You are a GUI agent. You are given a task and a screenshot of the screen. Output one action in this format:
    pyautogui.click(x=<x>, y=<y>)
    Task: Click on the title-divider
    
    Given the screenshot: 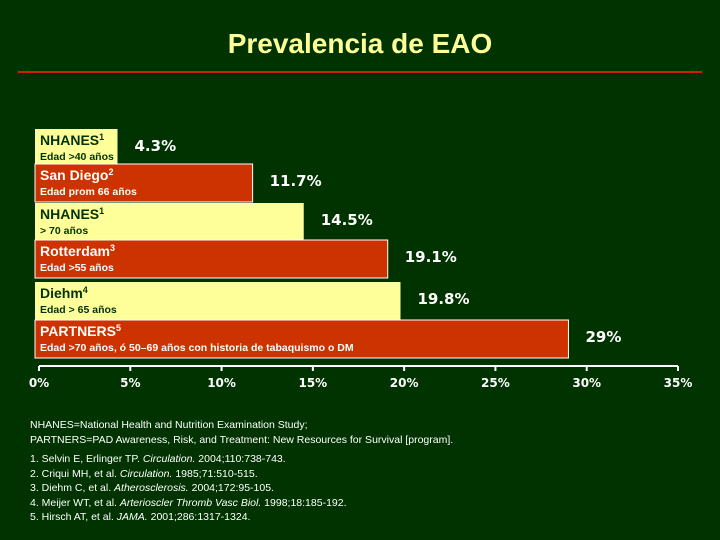 What is the action you would take?
    pyautogui.click(x=360, y=72)
    